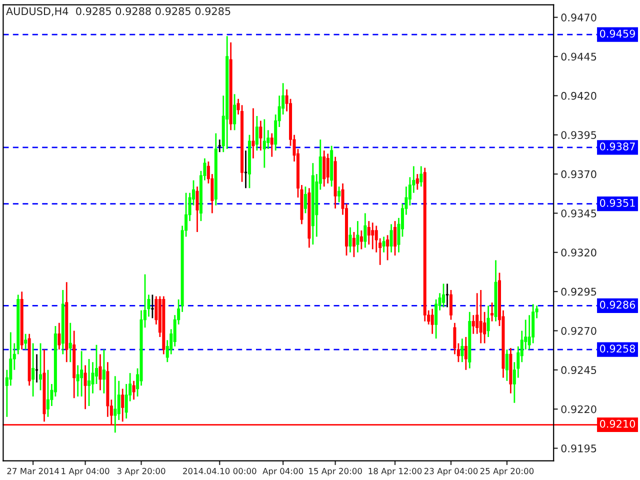 The image size is (640, 480). What do you see at coordinates (618, 304) in the screenshot?
I see `ref-line-label: 0.9286` at bounding box center [618, 304].